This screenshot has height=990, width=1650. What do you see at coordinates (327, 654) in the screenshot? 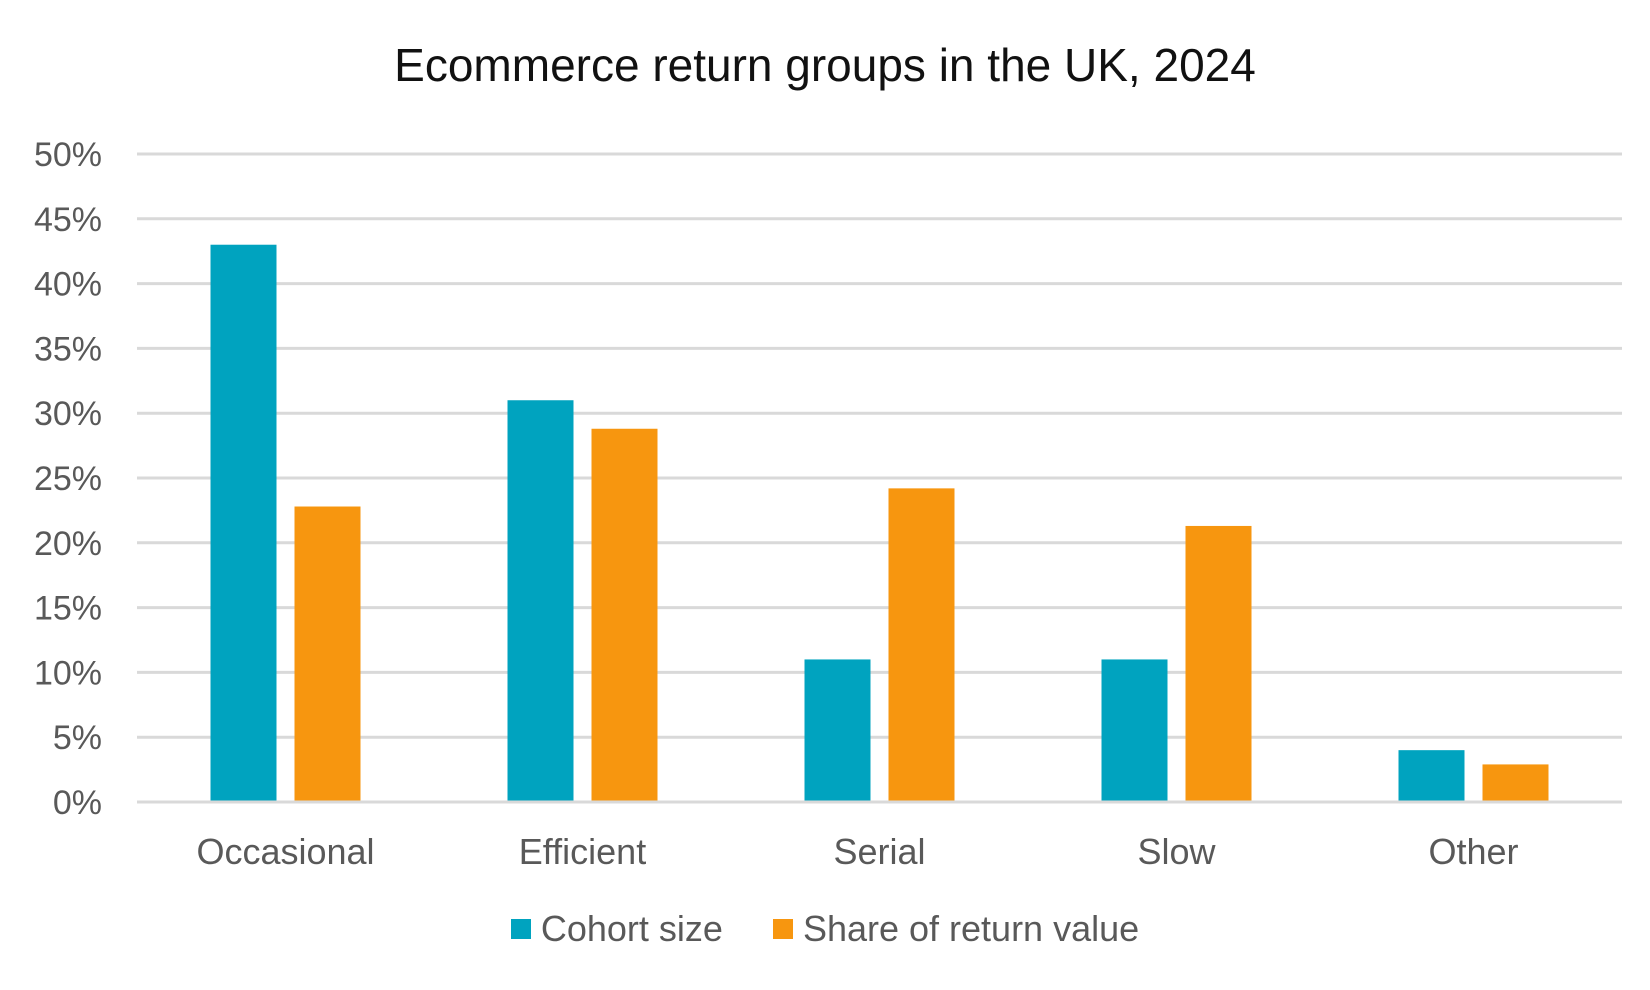
I see `bar-share-of-return-value-occasional` at bounding box center [327, 654].